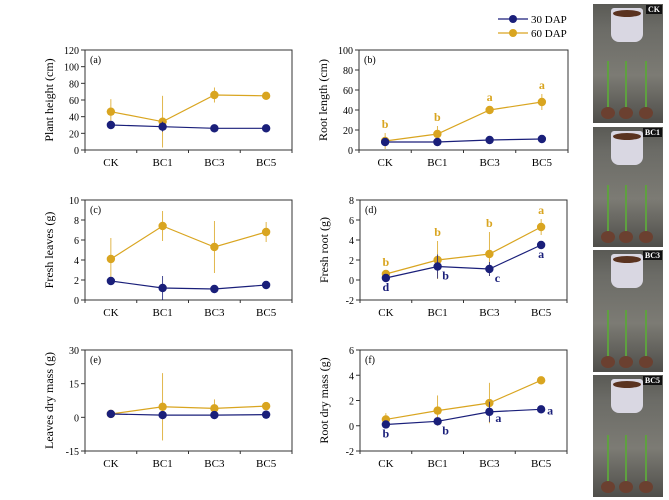  I want to click on panel-label: (f), so click(370, 360).